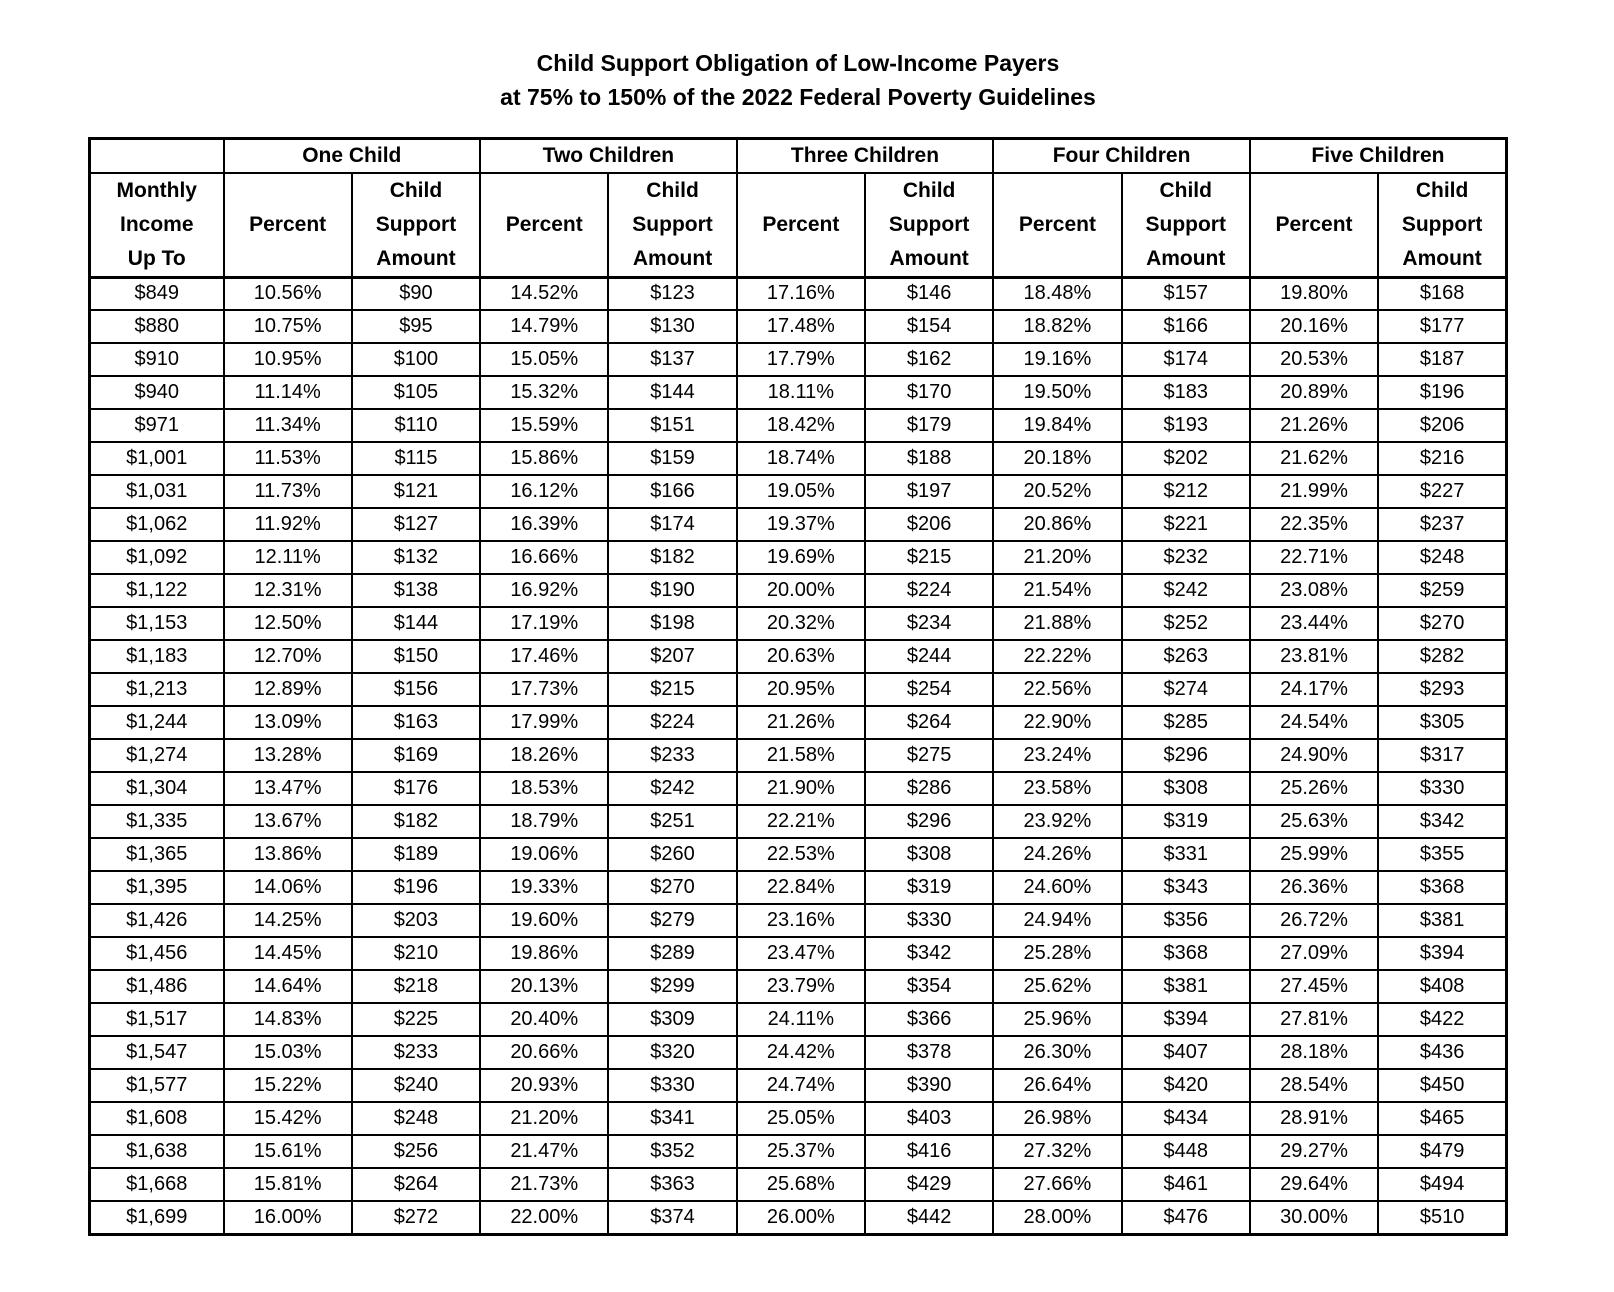  Describe the element at coordinates (672, 722) in the screenshot. I see `amount-cell: $224` at that location.